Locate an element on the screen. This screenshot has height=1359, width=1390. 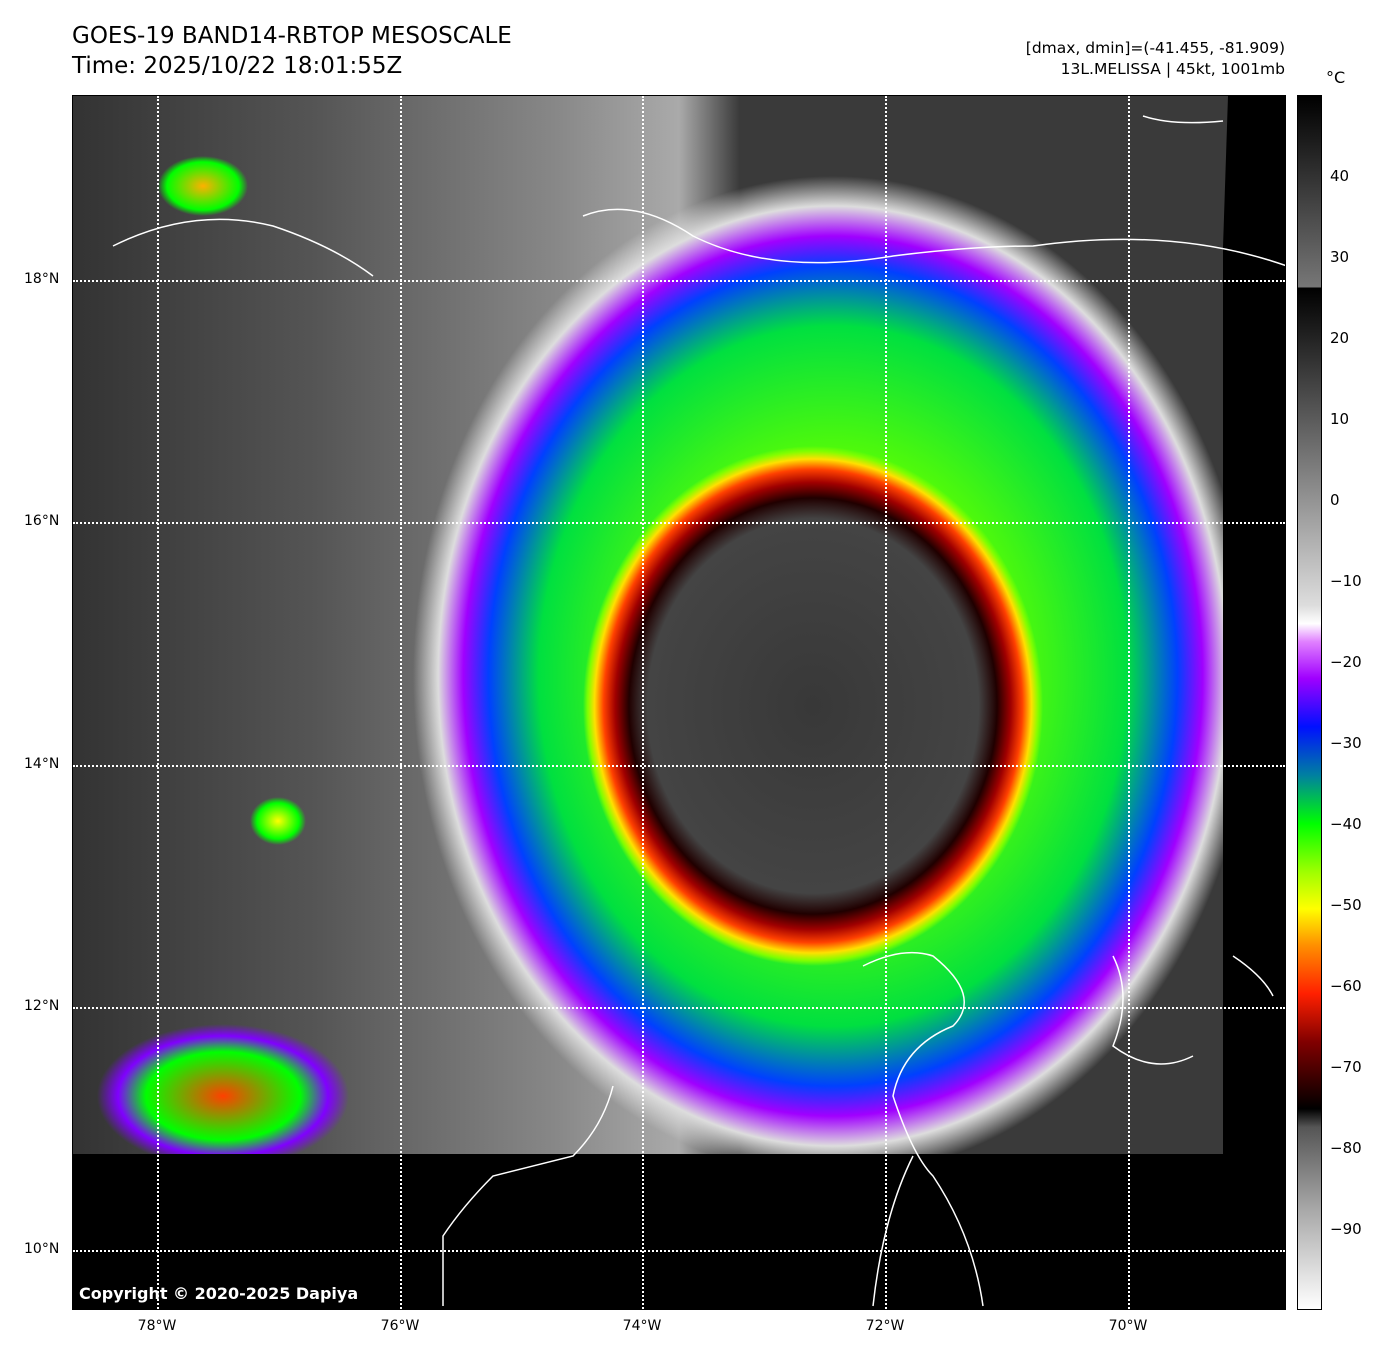
gridline-70w is located at coordinates (1129, 702).